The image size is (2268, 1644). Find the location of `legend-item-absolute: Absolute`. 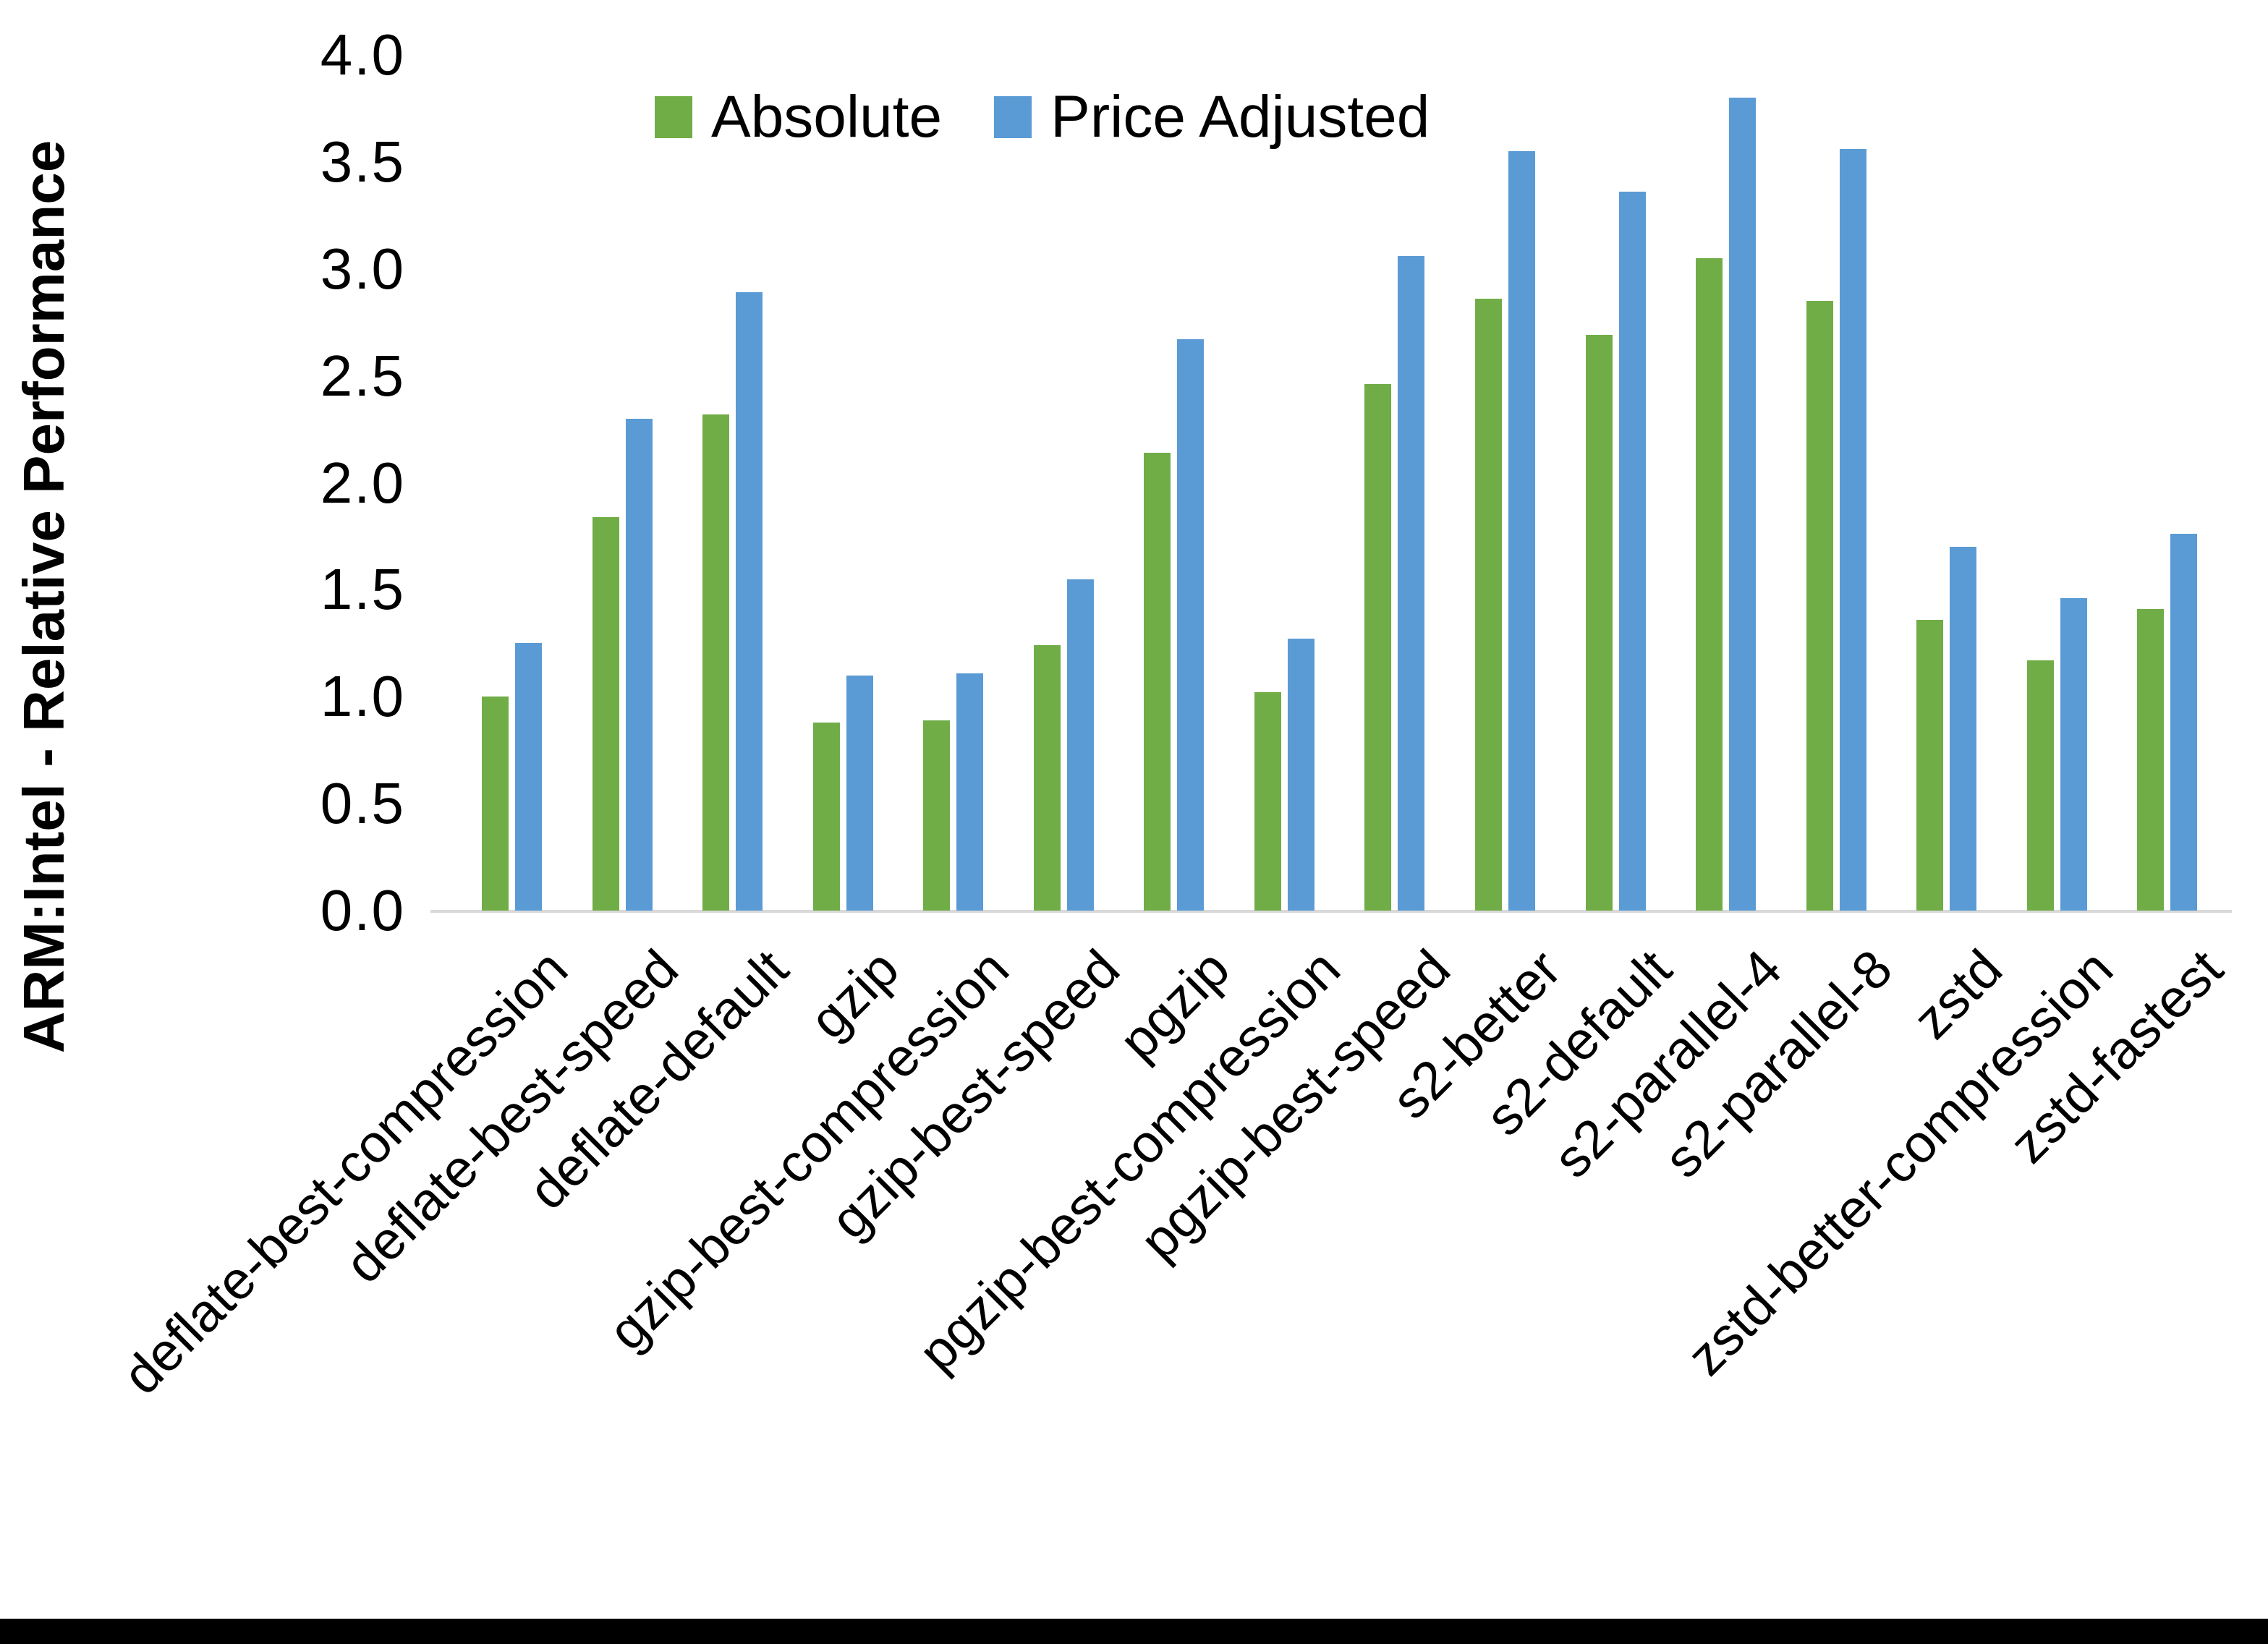

legend-item-absolute: Absolute is located at coordinates (798, 117).